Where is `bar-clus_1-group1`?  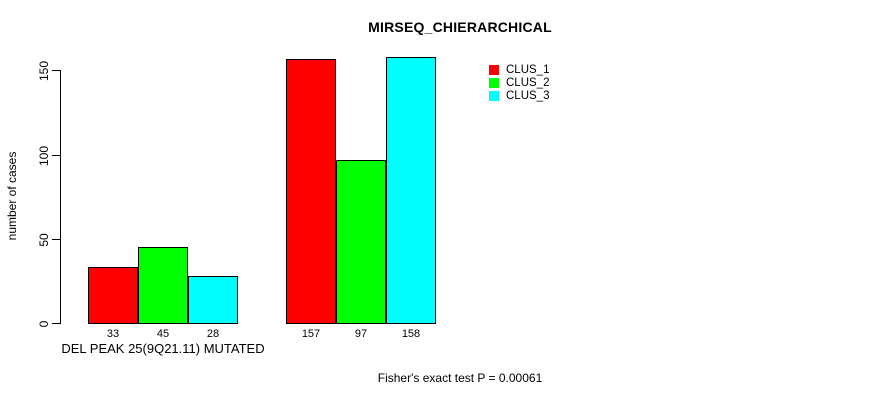 bar-clus_1-group1 is located at coordinates (113, 295).